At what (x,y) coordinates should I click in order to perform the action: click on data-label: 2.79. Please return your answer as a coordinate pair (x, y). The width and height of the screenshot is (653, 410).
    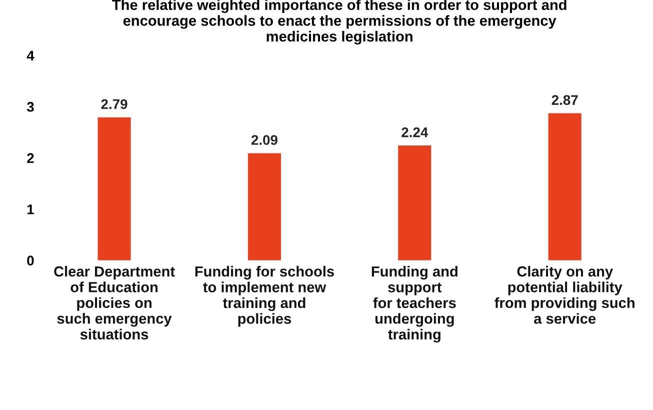
    Looking at the image, I should click on (114, 104).